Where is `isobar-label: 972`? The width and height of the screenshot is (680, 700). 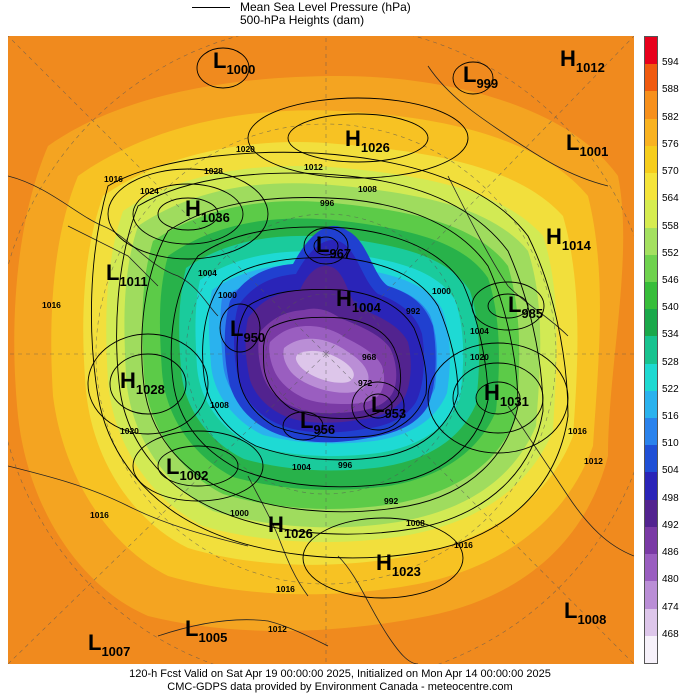
isobar-label: 972 is located at coordinates (365, 383).